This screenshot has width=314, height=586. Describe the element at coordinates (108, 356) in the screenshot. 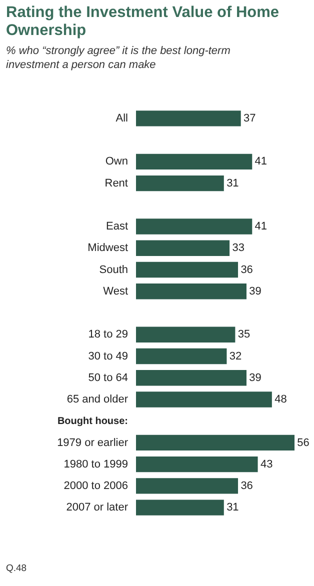

I see `y-tick-label: 30 to 49` at that location.